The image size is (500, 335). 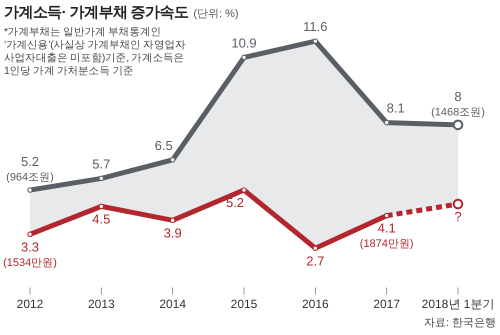 I want to click on x-tick-label: 2014, so click(x=172, y=304).